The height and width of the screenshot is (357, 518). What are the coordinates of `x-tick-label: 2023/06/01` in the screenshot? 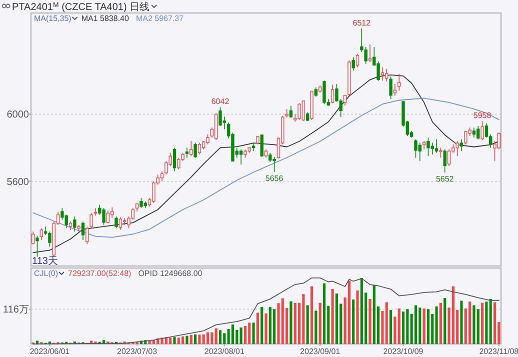 It's located at (50, 351).